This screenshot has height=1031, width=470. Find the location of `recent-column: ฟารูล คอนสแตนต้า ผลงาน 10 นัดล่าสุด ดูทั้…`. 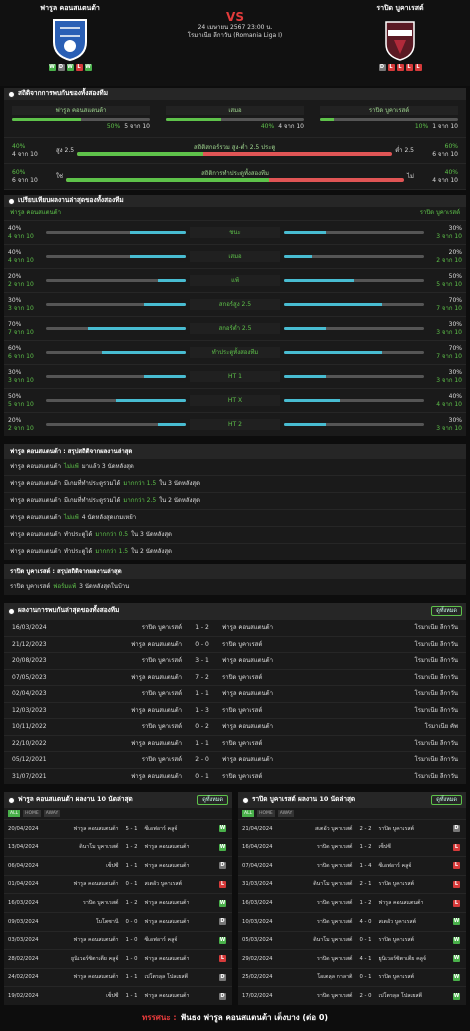

recent-column: ฟารูล คอนสแตนต้า ผลงาน 10 นัดล่าสุด ดูทั้… is located at coordinates (118, 898).